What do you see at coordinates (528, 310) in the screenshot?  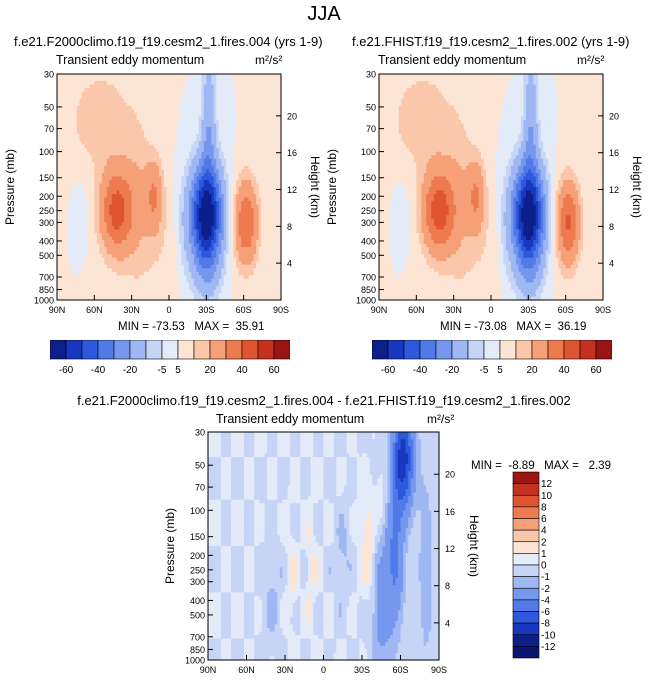 I see `x-tick-label: 30S` at bounding box center [528, 310].